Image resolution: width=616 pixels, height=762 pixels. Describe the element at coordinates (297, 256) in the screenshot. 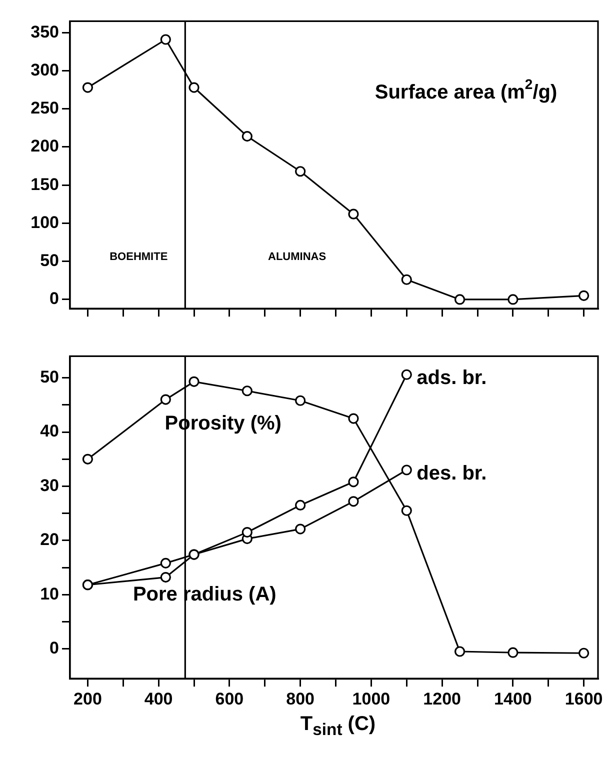

I see `annotation: ALUMINAS` at that location.